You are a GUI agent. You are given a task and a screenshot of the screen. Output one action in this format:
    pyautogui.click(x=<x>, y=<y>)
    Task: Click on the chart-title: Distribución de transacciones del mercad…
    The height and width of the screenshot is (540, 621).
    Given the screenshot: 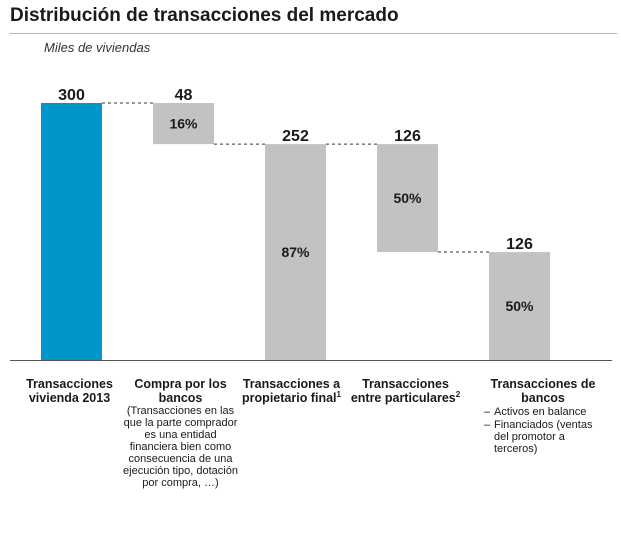 What is the action you would take?
    pyautogui.click(x=204, y=15)
    